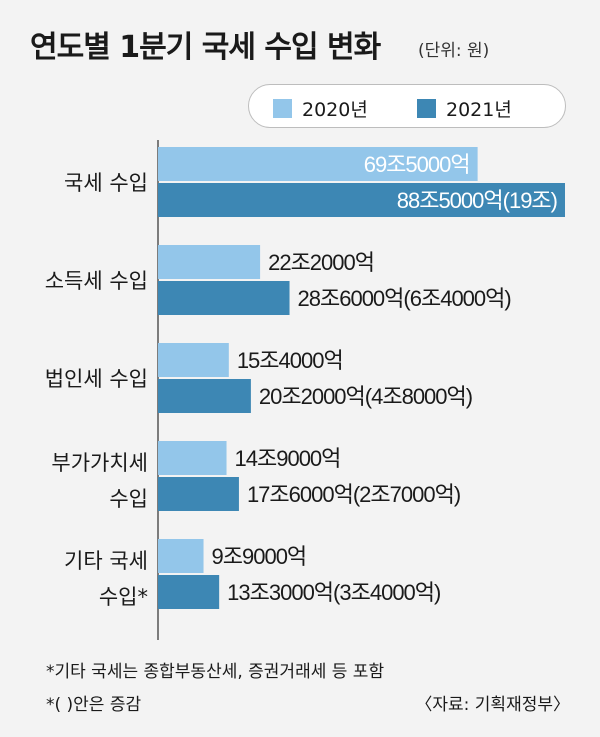 The width and height of the screenshot is (600, 737). I want to click on source-label: 〈자료: 기획재정부〉, so click(492, 705).